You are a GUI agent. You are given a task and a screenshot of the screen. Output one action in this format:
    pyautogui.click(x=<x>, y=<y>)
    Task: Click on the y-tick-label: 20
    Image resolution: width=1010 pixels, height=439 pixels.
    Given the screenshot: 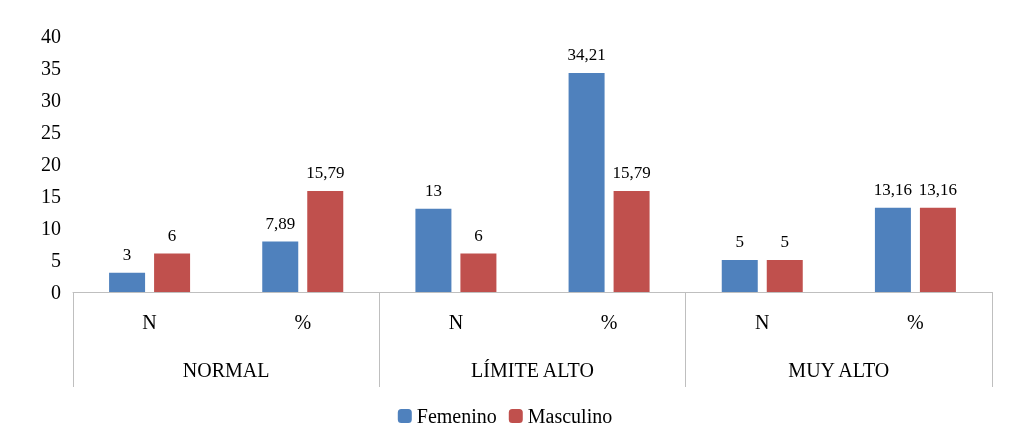 What is the action you would take?
    pyautogui.click(x=51, y=164)
    